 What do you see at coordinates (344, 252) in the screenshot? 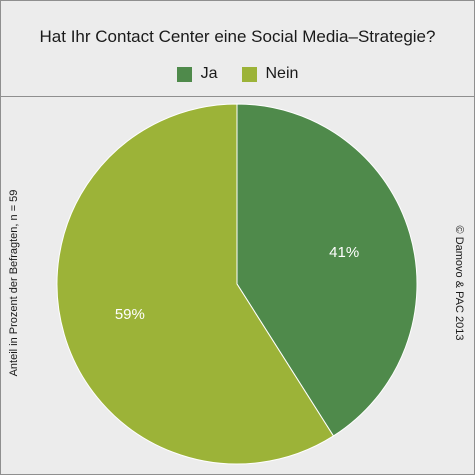
I see `slice-label-ja: 41%` at bounding box center [344, 252].